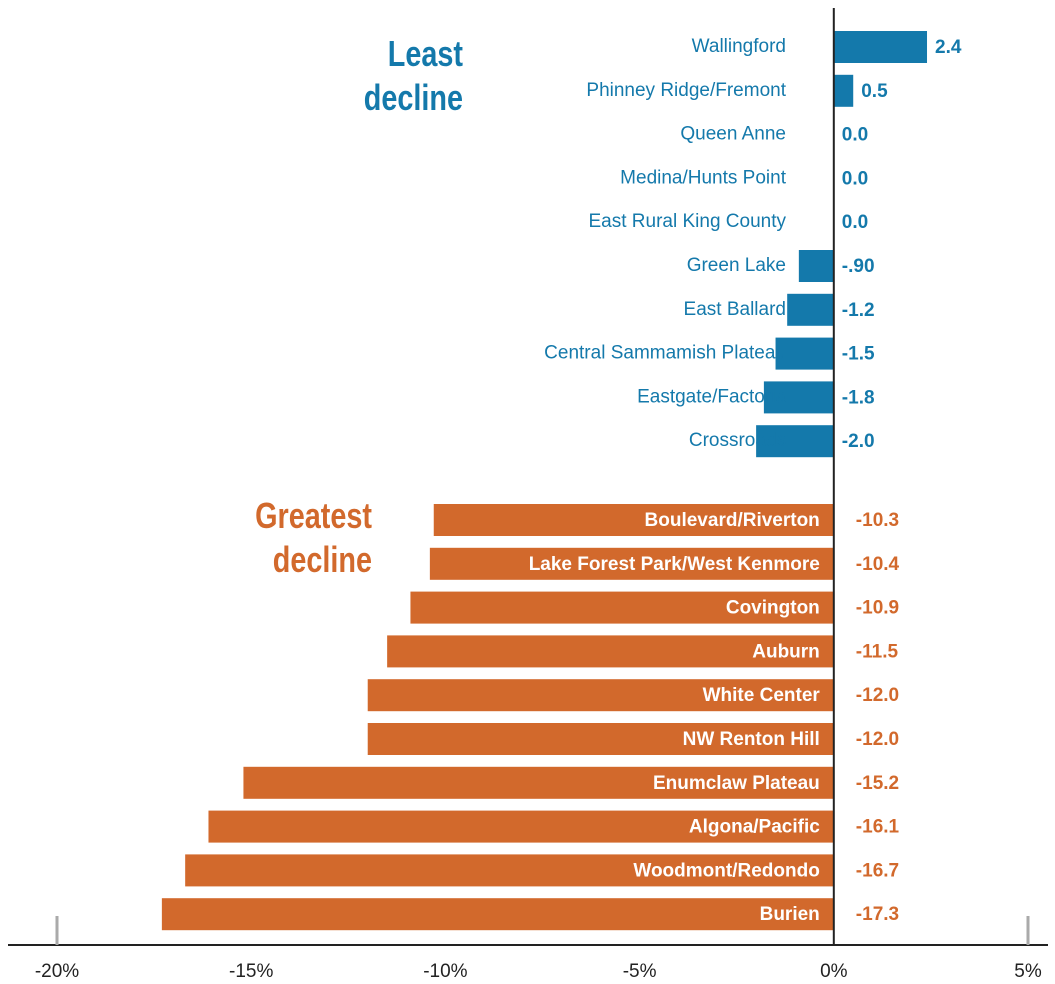  Describe the element at coordinates (736, 783) in the screenshot. I see `category-label: Enumclaw Plateau` at that location.